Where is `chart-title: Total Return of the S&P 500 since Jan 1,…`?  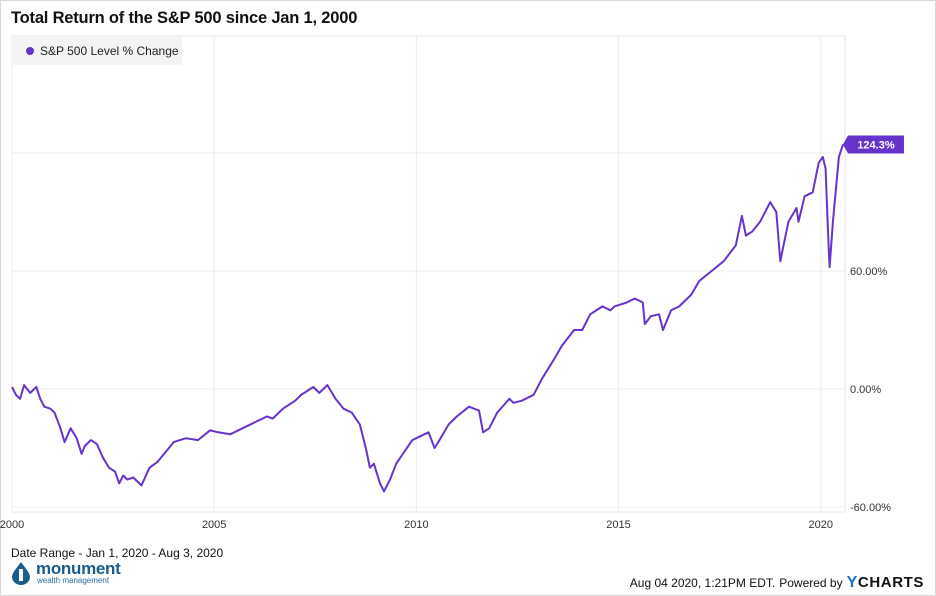 chart-title: Total Return of the S&P 500 since Jan 1,… is located at coordinates (184, 18).